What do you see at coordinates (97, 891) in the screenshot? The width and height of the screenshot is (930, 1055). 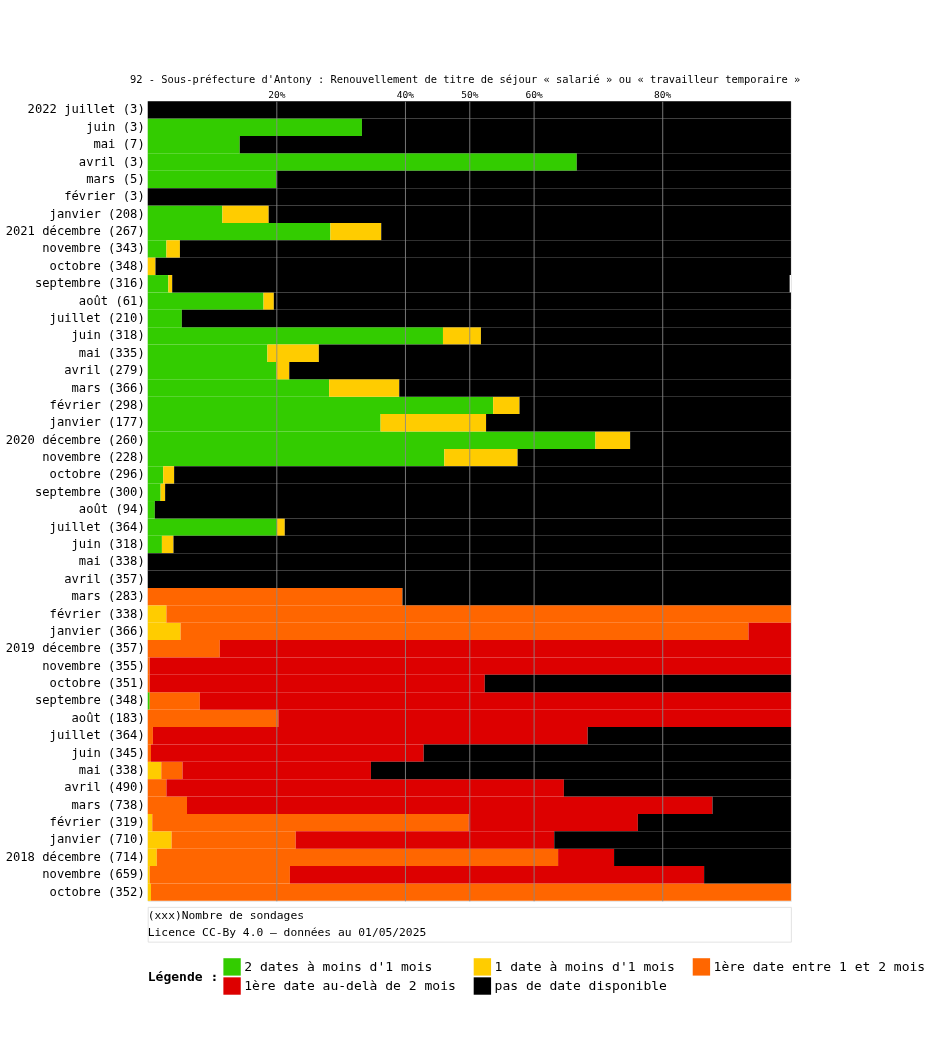 I see `y-tick-label: octobre (352)` at bounding box center [97, 891].